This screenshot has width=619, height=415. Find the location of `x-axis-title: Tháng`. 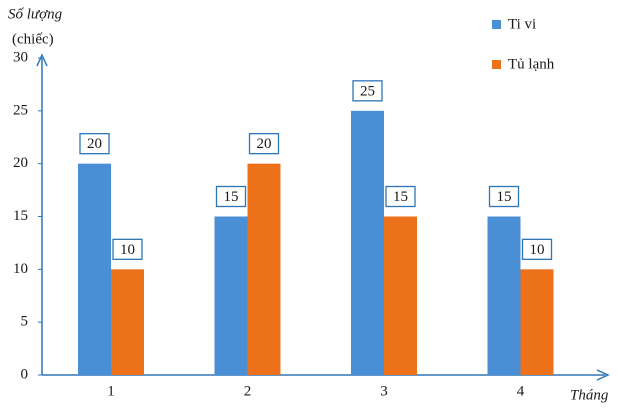

x-axis-title: Tháng is located at coordinates (589, 395).